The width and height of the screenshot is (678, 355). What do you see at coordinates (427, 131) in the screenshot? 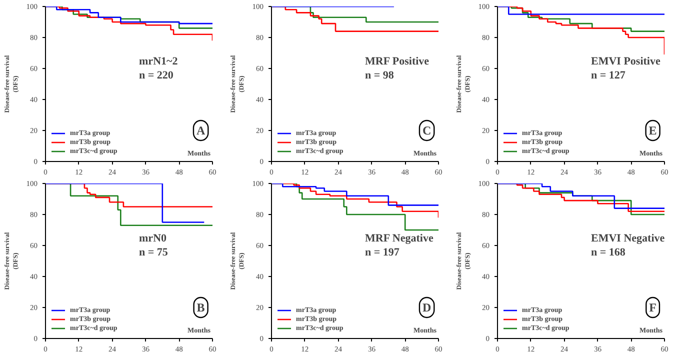
I see `annotation: C` at bounding box center [427, 131].